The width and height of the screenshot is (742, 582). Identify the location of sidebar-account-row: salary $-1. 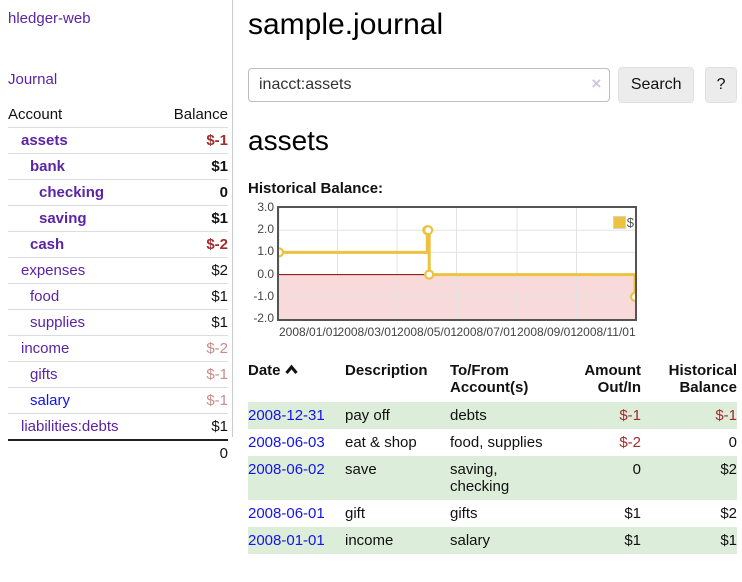
(118, 400).